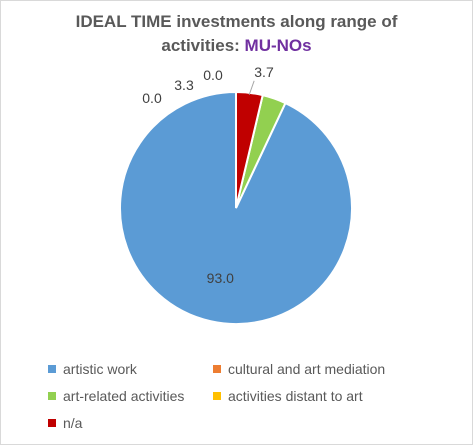 Image resolution: width=473 pixels, height=445 pixels. Describe the element at coordinates (73, 423) in the screenshot. I see `legend-label-n-a: n/a` at that location.